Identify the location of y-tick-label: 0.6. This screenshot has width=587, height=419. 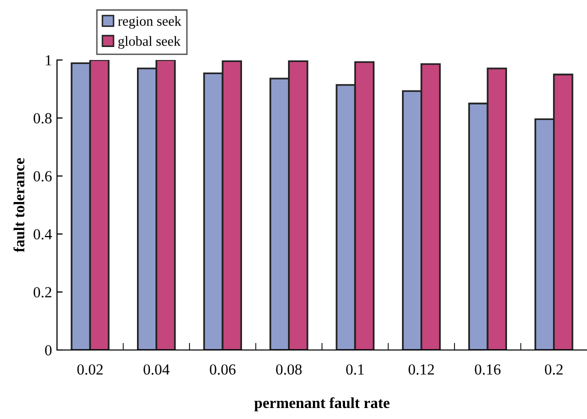
(43, 176).